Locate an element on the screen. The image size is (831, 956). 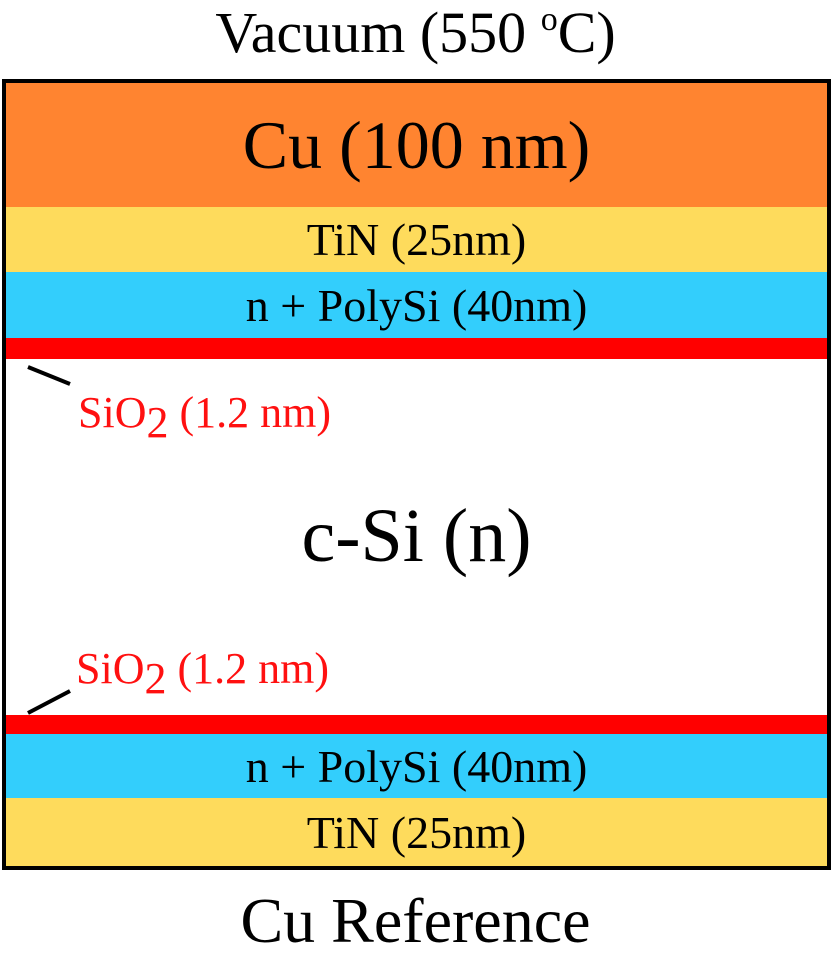
oxide-top-label-prefix: SiO is located at coordinates (112, 412).